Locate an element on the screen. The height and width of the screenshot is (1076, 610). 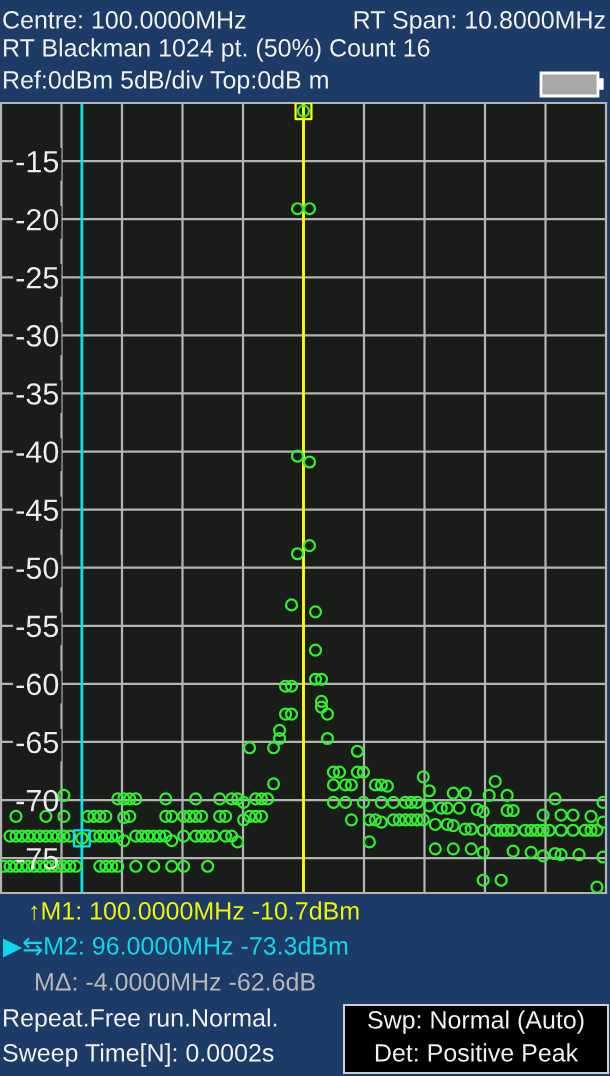
text: MΔ: -4.0000MHz -62.6dB is located at coordinates (175, 981).